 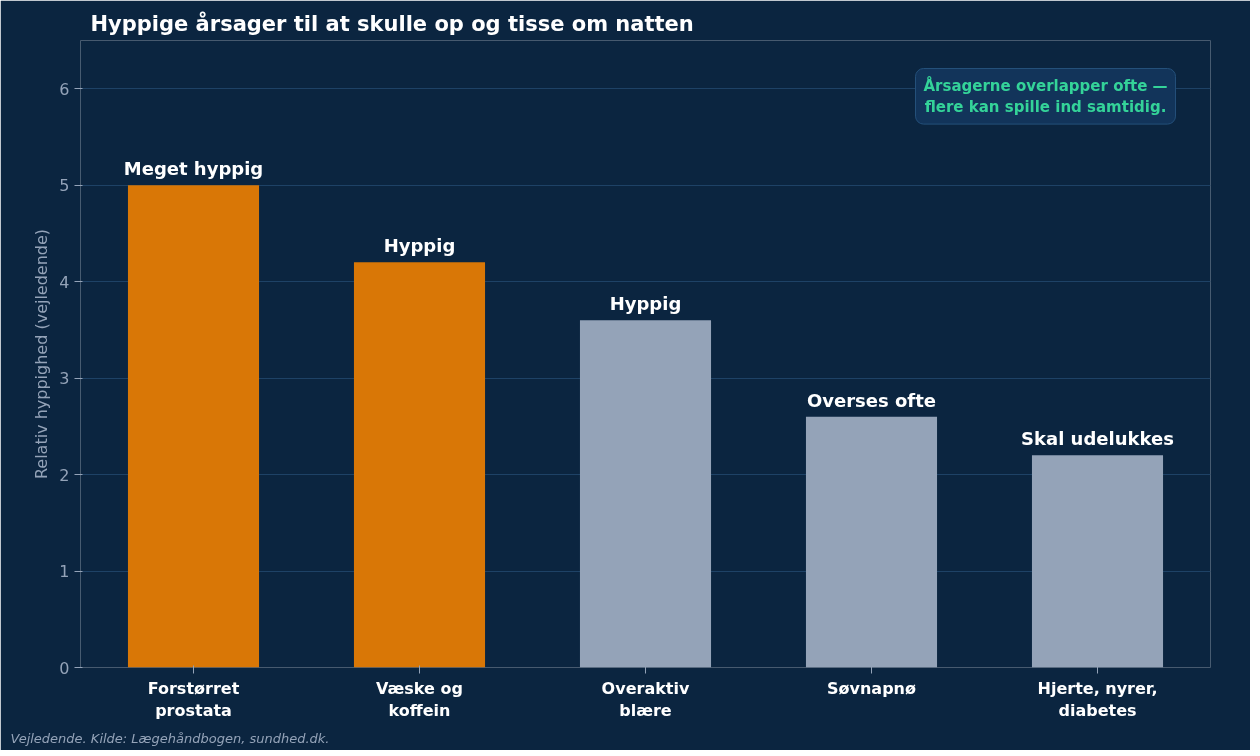 What do you see at coordinates (64, 572) in the screenshot?
I see `y-tick-label: 1` at bounding box center [64, 572].